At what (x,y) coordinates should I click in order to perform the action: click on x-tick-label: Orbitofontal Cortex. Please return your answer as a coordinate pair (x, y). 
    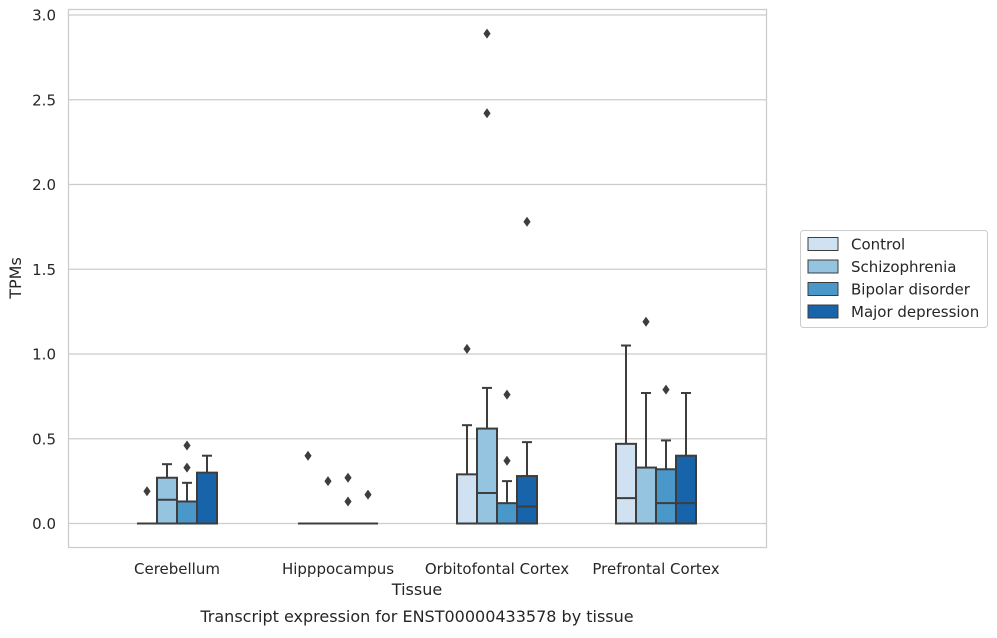
    Looking at the image, I should click on (497, 569).